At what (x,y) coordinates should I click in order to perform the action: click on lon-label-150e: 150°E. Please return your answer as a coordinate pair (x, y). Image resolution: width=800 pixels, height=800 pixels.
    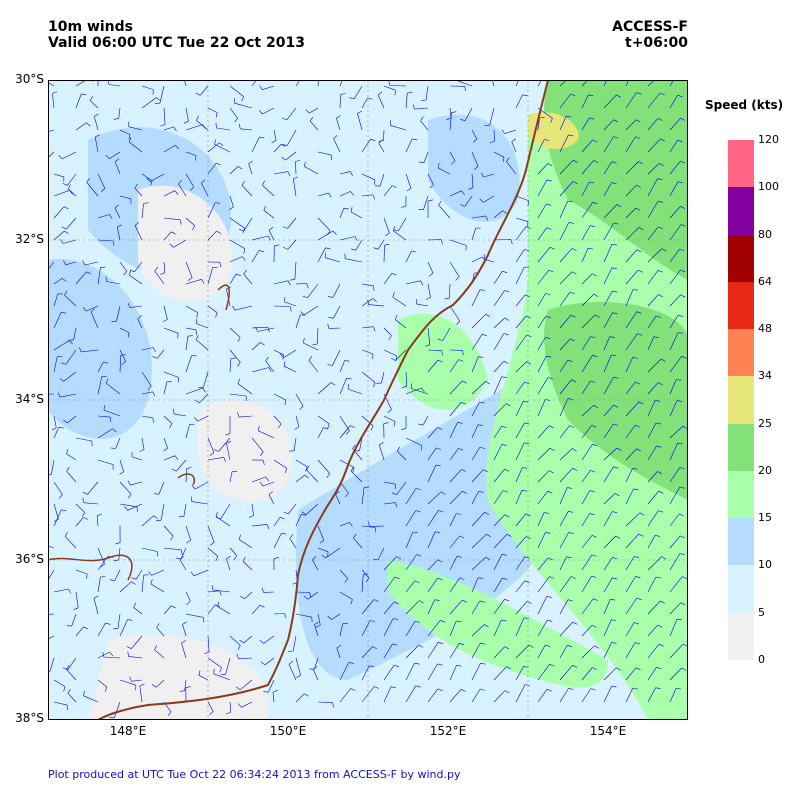
    Looking at the image, I should click on (288, 731).